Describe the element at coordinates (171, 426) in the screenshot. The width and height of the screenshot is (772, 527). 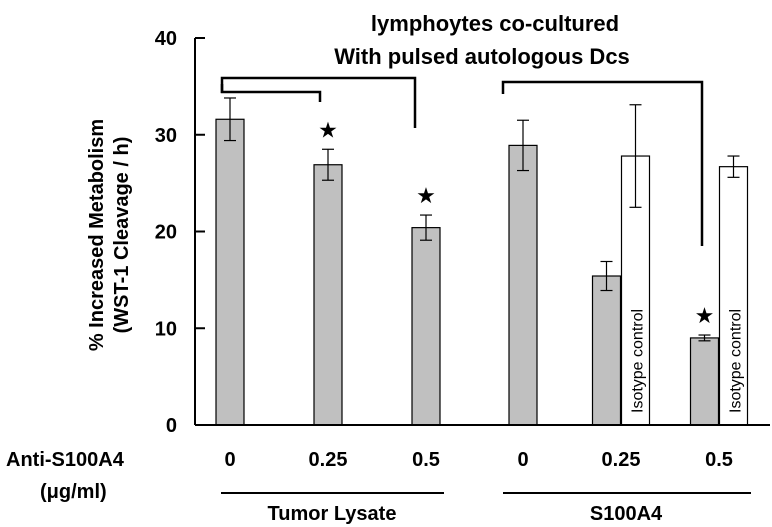
I see `y-tick-label: 0` at that location.